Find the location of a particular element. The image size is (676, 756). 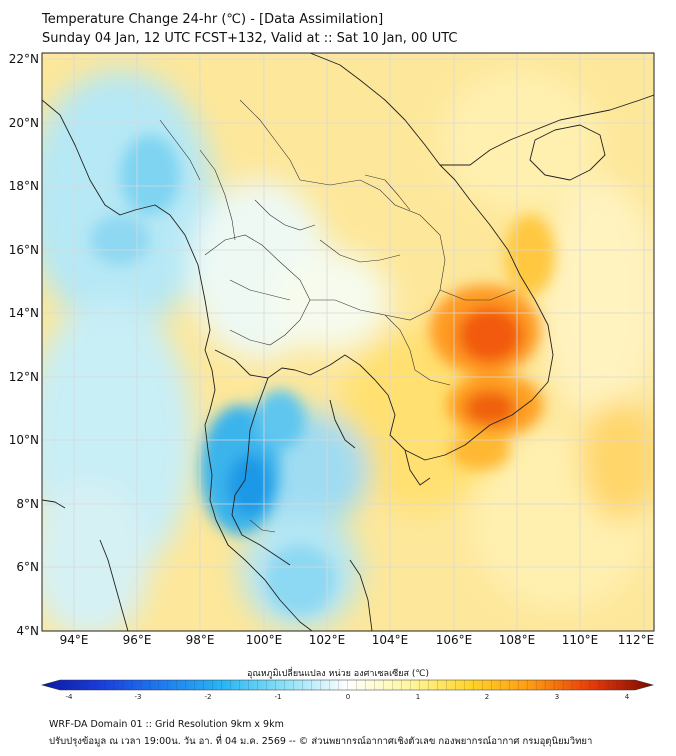

lat-label: 6°N is located at coordinates (27, 567).